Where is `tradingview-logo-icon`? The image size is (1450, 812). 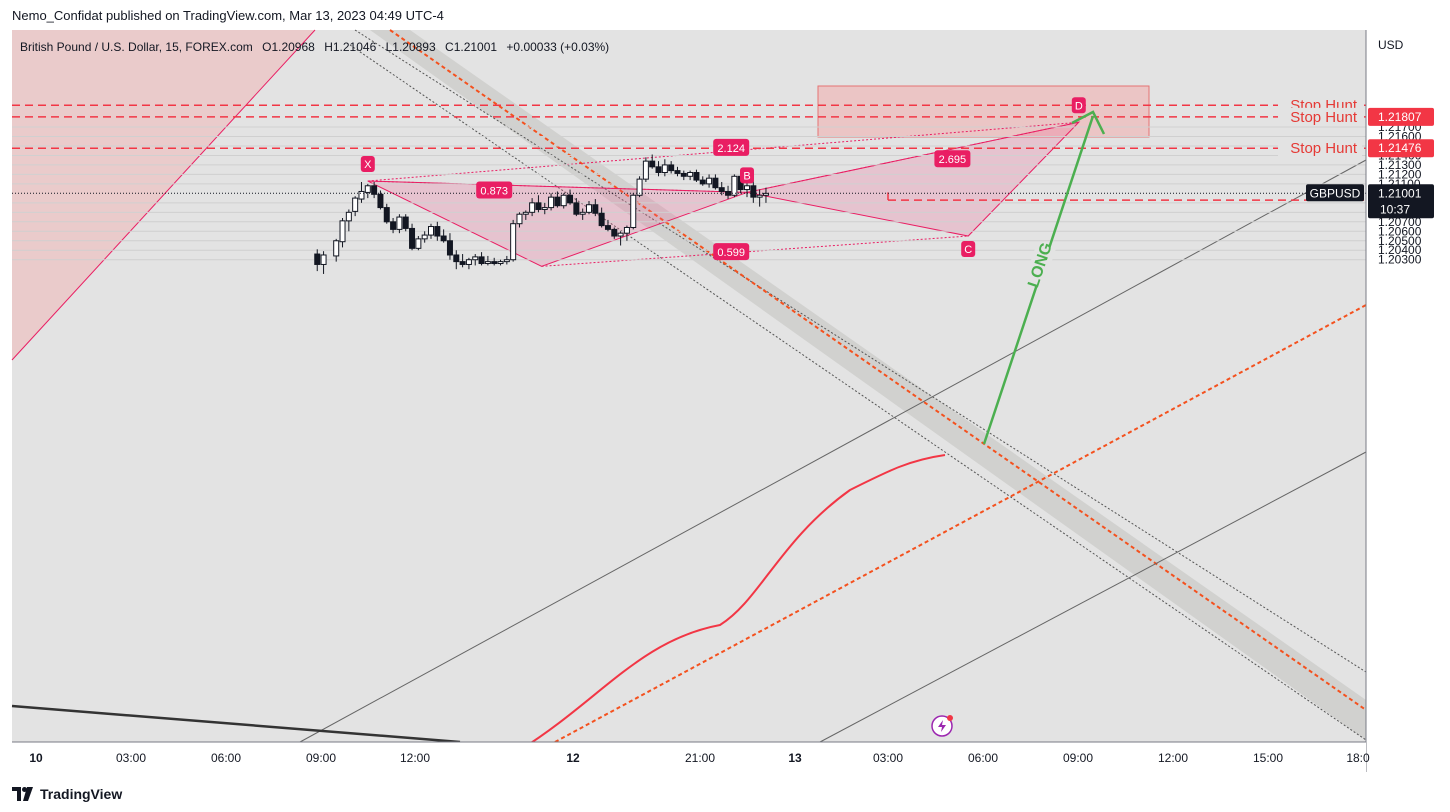
tradingview-logo-icon is located at coordinates (22, 794).